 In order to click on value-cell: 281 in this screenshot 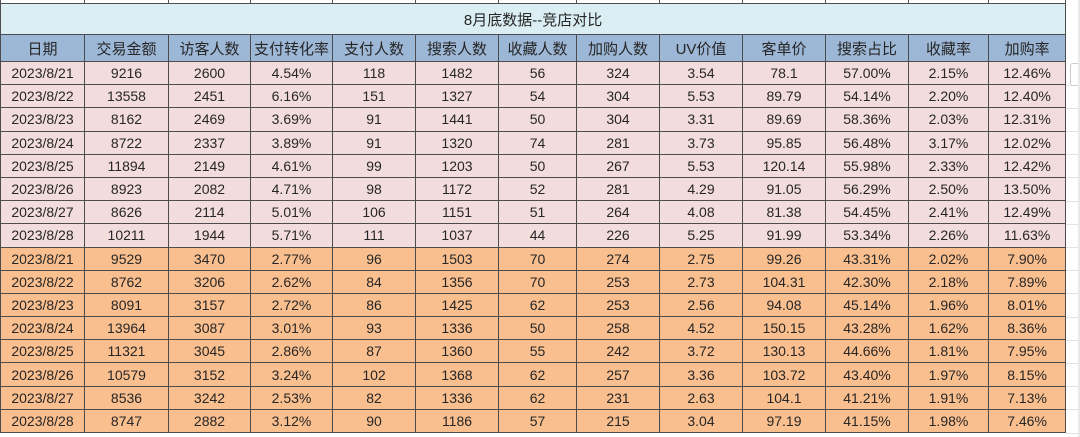, I will do `click(618, 142)`.